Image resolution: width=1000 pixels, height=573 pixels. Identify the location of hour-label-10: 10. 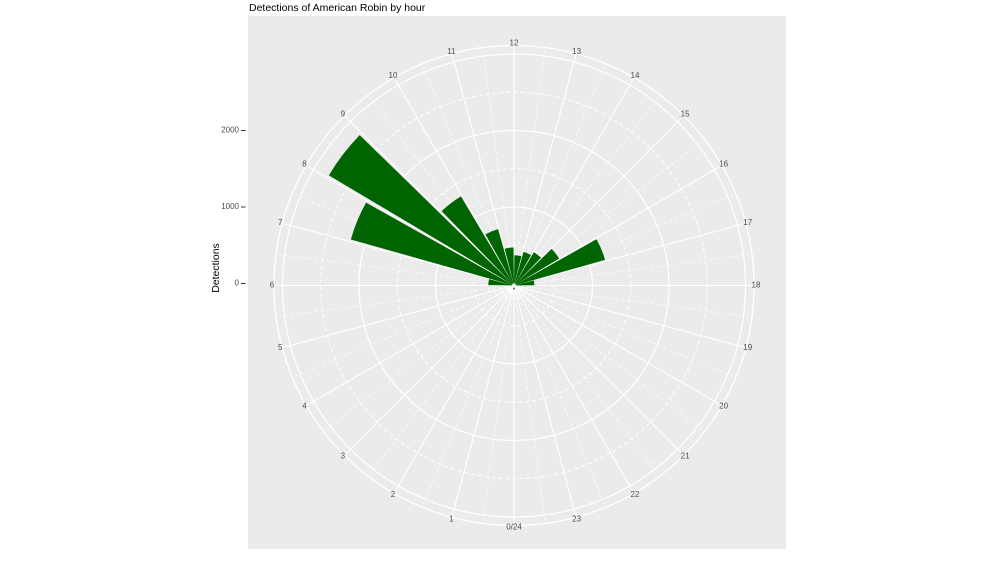
(393, 75).